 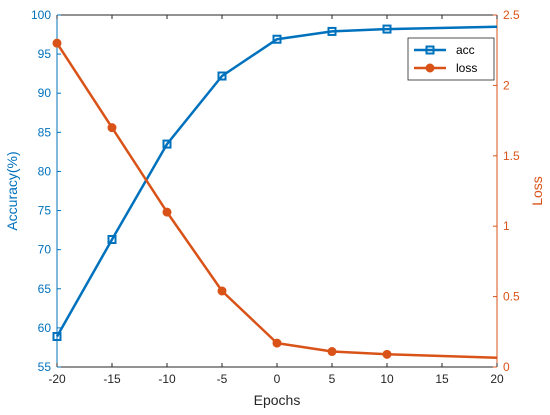 What do you see at coordinates (222, 379) in the screenshot?
I see `x-tick-label: -5` at bounding box center [222, 379].